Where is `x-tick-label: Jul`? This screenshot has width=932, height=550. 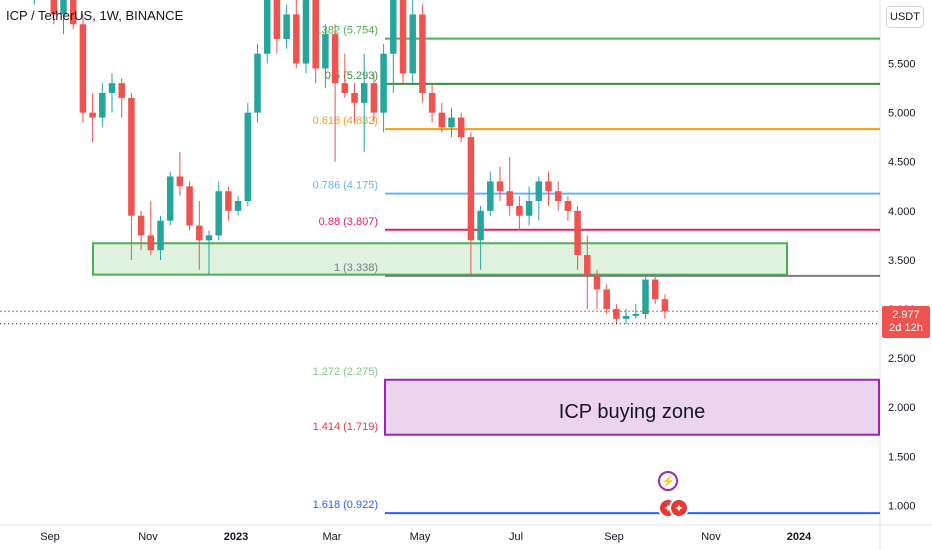
x-tick-label: Jul is located at coordinates (516, 537).